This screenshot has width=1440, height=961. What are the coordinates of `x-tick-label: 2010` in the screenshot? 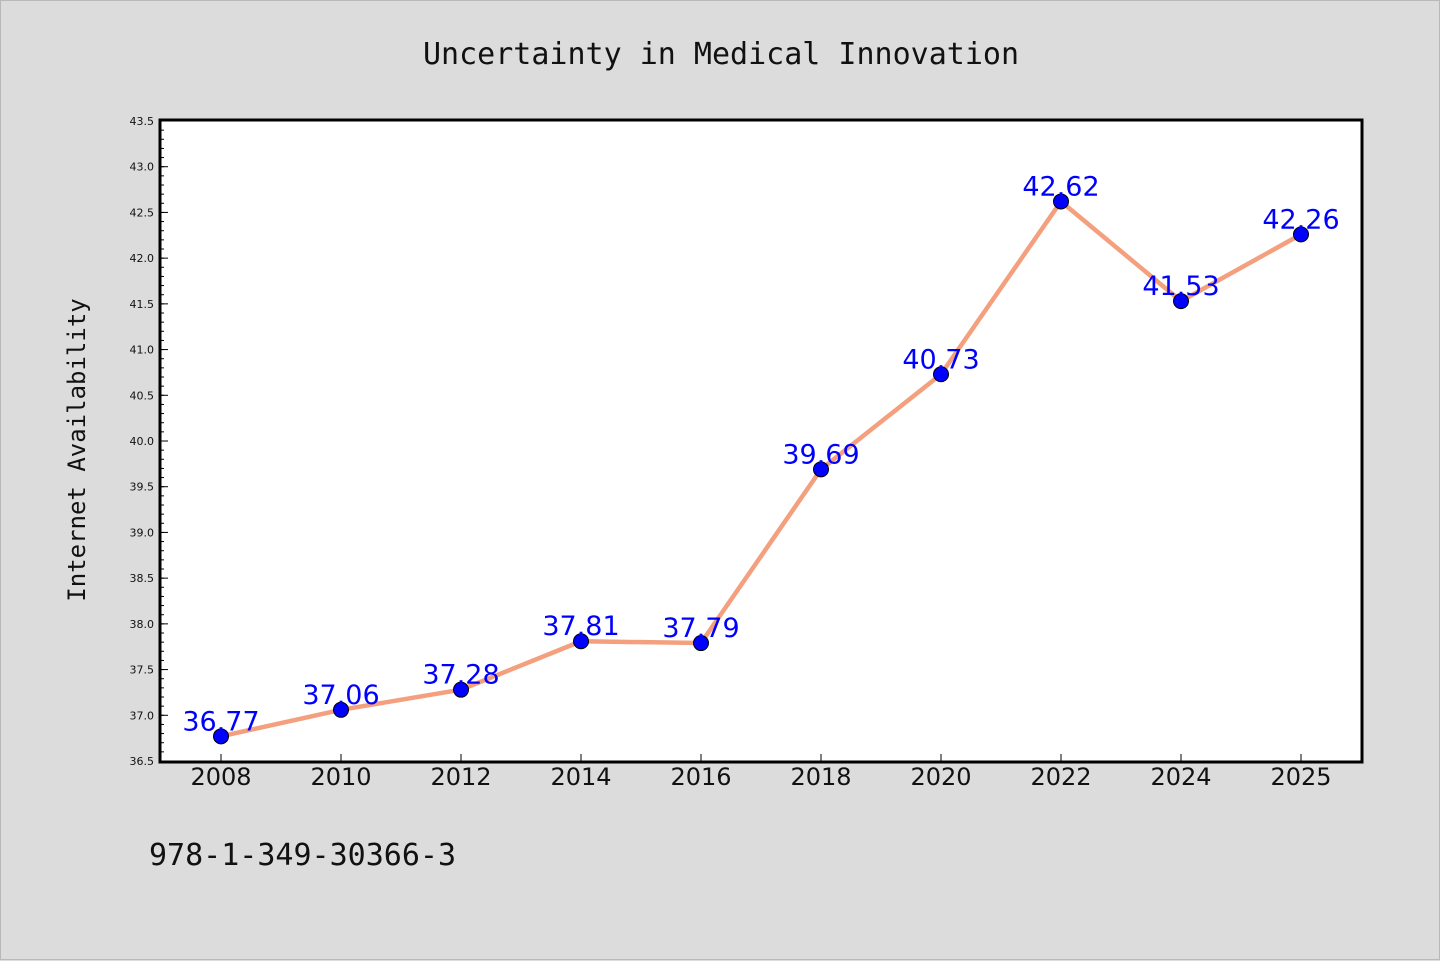 It's located at (340, 777).